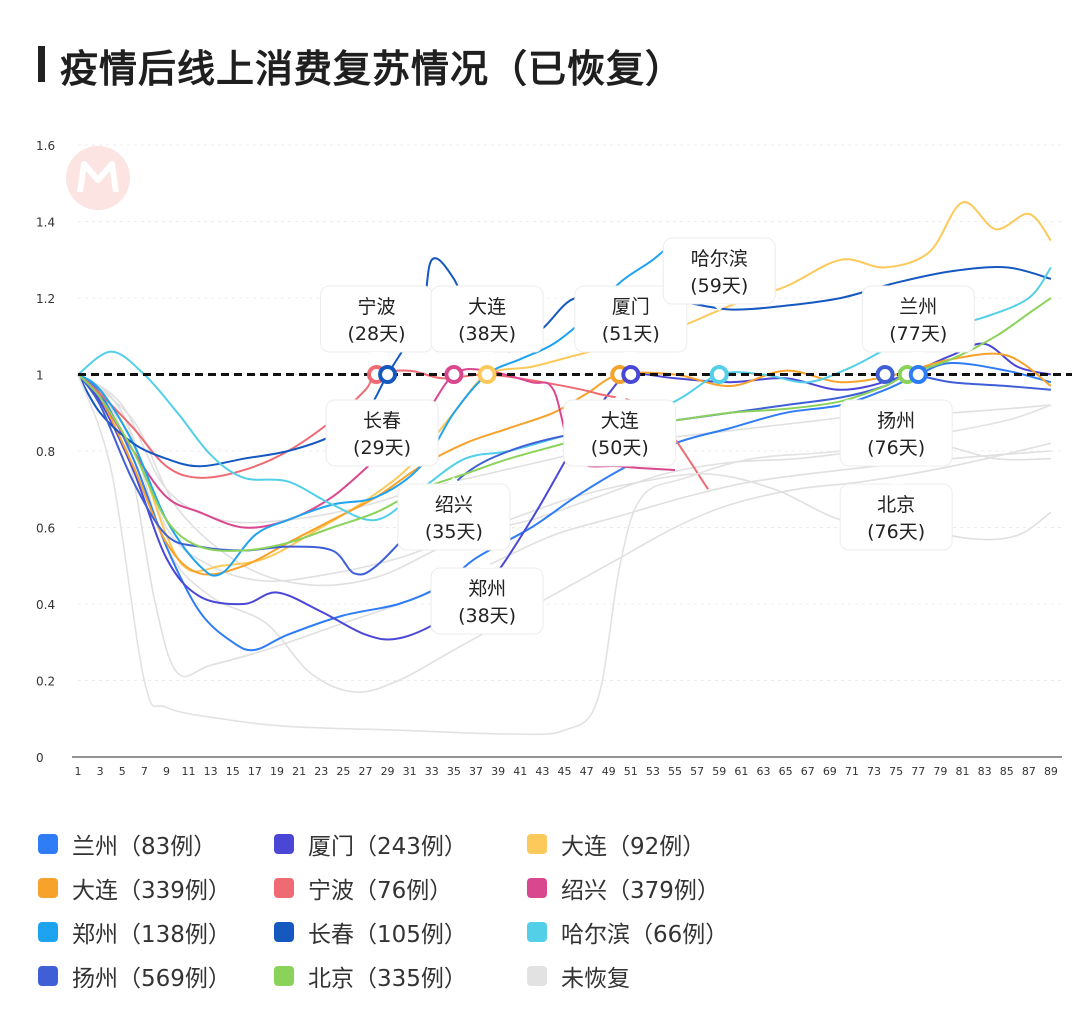  I want to click on x-tick-label: 51, so click(631, 771).